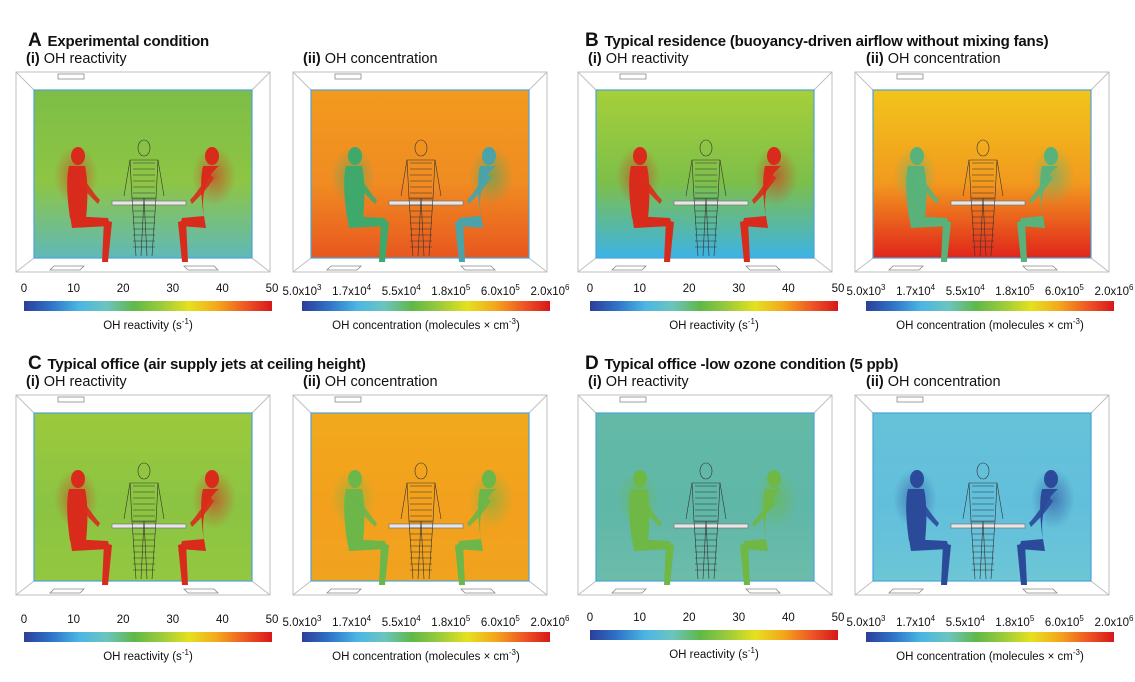  I want to click on simulation-a-i, so click(144, 173).